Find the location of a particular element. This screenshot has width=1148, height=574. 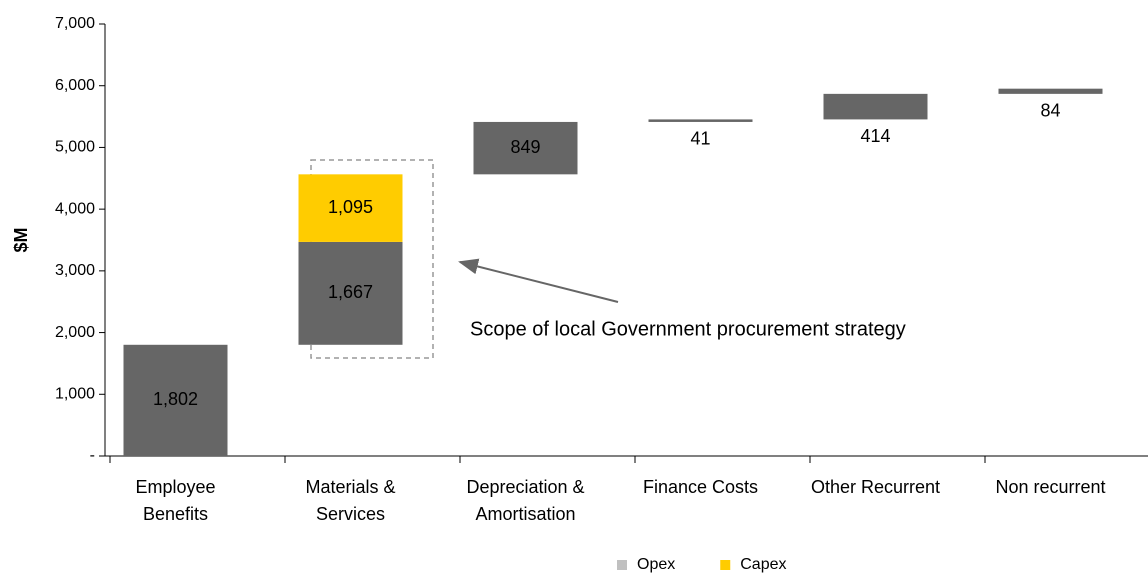

x-tick-label: Other Recurrent is located at coordinates (875, 487).